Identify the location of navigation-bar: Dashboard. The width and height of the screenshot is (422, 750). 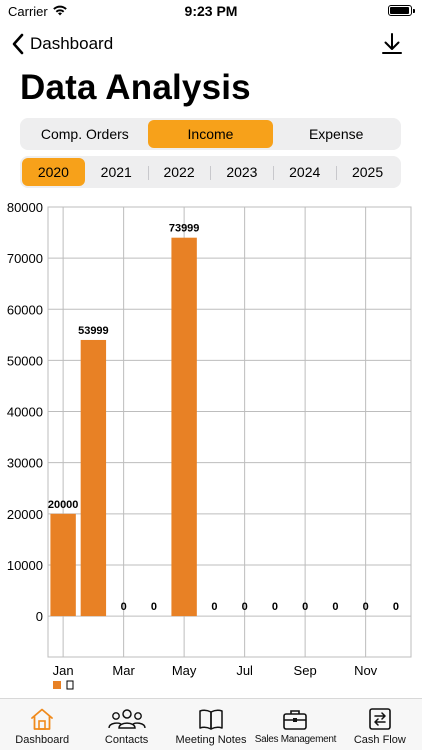
(211, 44).